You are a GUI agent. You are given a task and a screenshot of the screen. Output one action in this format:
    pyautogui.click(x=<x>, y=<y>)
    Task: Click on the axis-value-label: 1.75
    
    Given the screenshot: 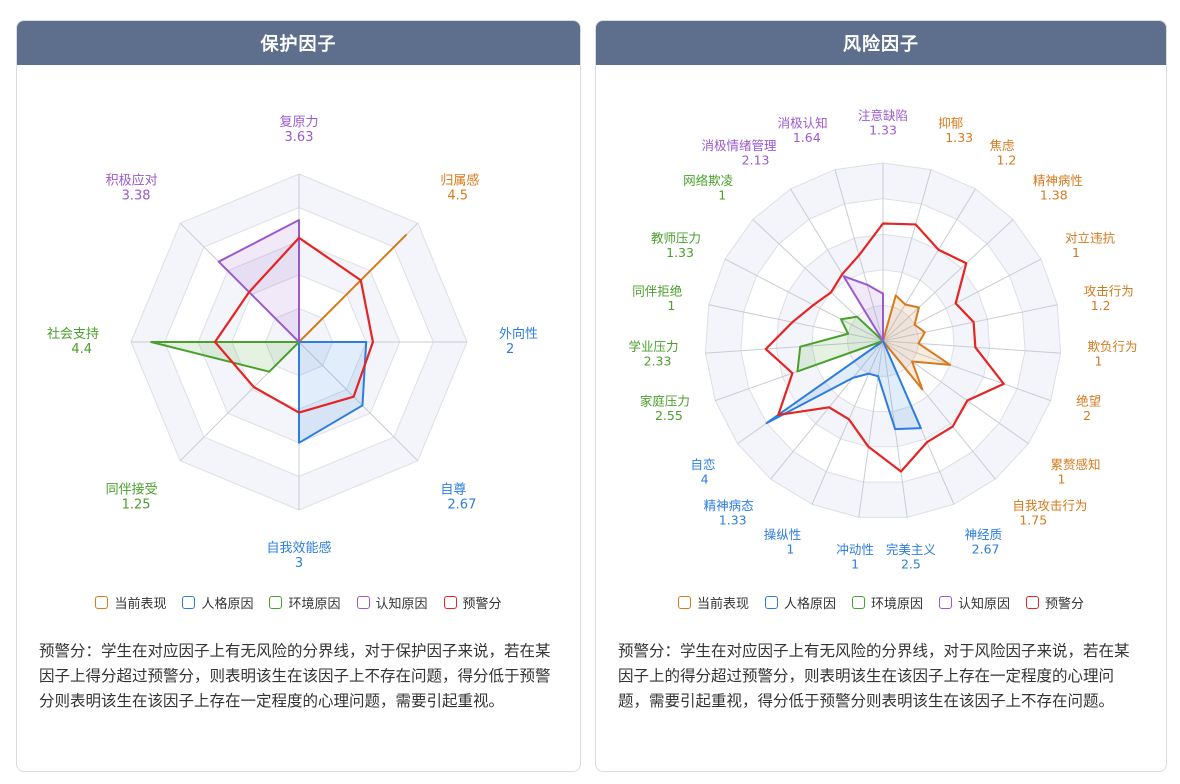 What is the action you would take?
    pyautogui.click(x=1033, y=520)
    